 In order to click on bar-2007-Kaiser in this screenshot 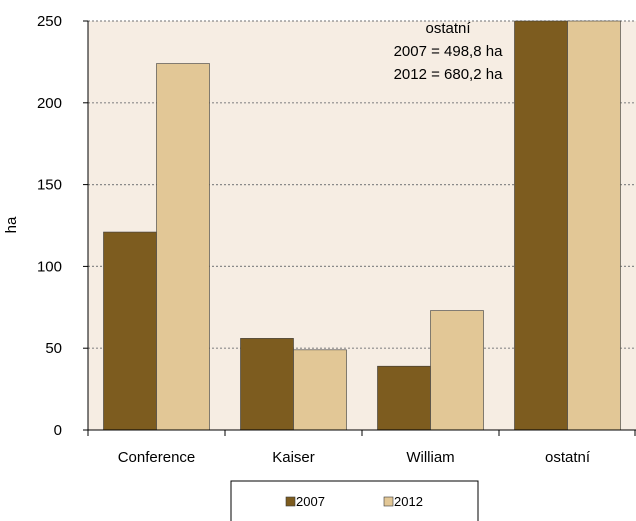, I will do `click(267, 384)`.